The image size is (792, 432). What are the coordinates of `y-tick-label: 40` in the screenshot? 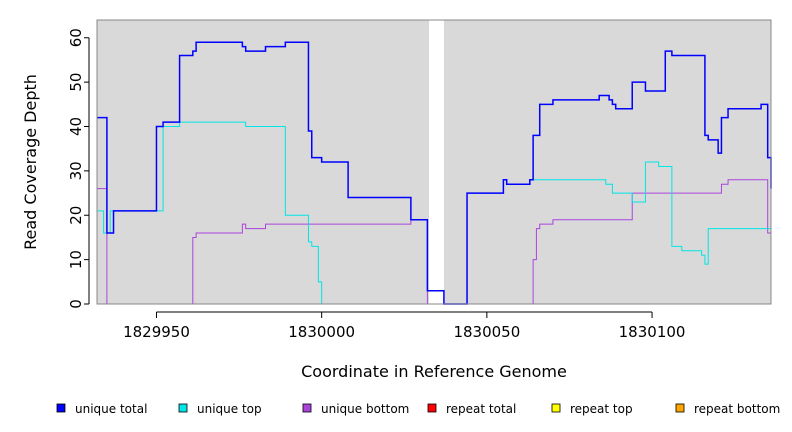 It's located at (76, 126).